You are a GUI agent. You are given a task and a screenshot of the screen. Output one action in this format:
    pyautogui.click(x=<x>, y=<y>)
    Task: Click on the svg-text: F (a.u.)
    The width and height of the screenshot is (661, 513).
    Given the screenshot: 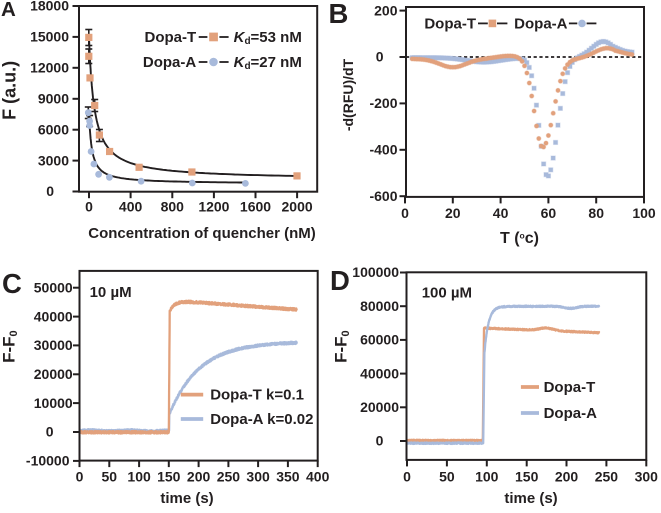 What is the action you would take?
    pyautogui.click(x=10, y=90)
    